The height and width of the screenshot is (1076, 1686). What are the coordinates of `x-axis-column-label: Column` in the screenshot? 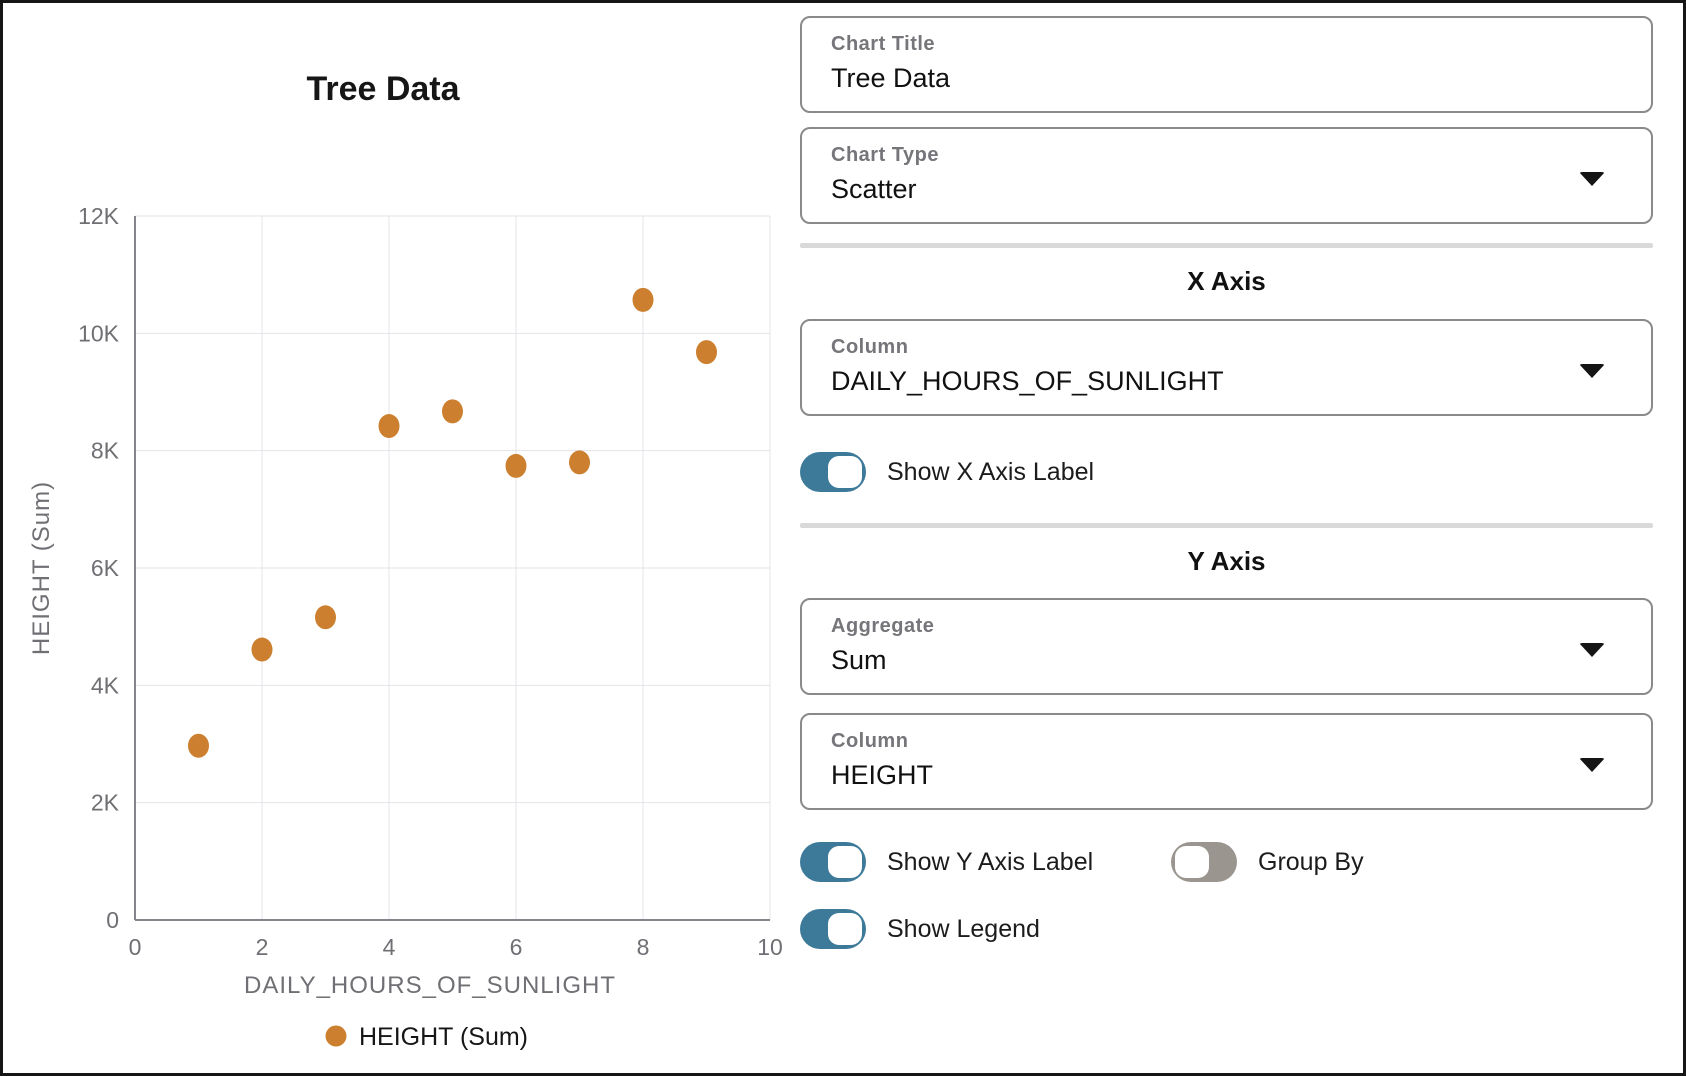 It's located at (870, 347).